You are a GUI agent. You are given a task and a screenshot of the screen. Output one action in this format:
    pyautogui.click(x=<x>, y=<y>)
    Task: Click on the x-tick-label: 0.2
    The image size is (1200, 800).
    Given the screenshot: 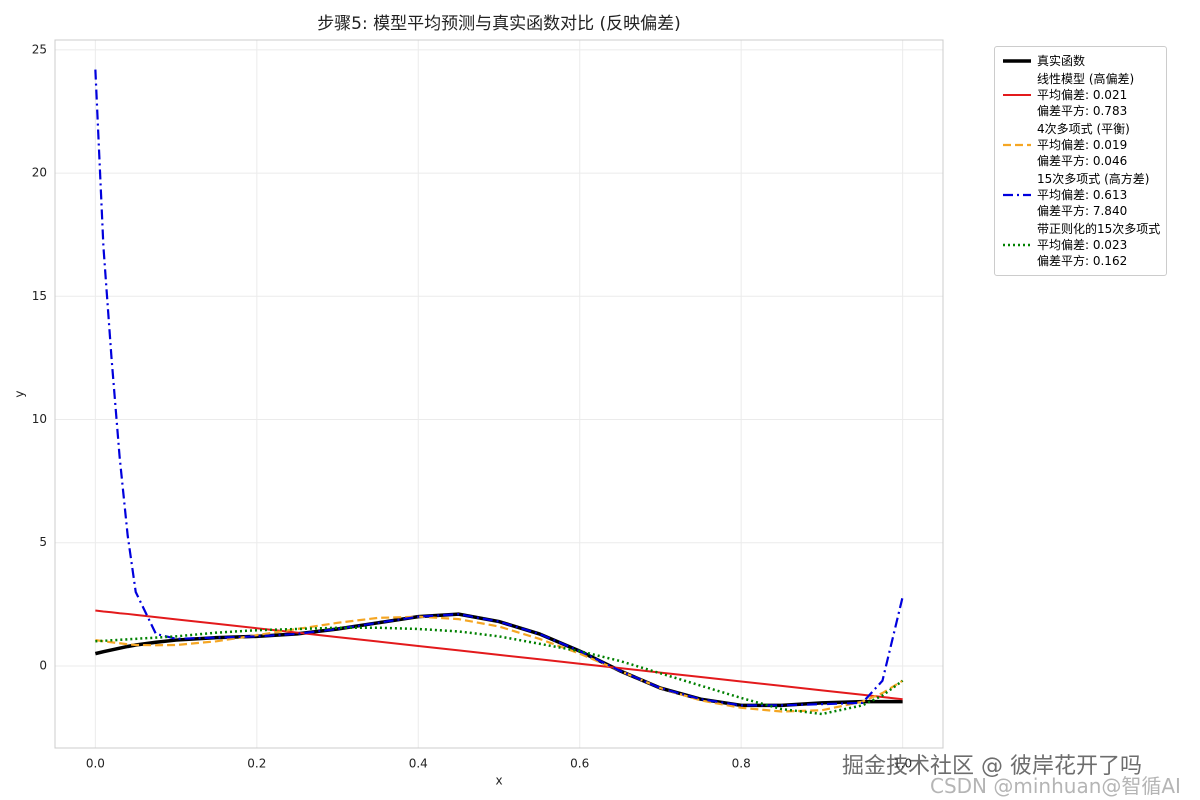 What is the action you would take?
    pyautogui.click(x=256, y=764)
    